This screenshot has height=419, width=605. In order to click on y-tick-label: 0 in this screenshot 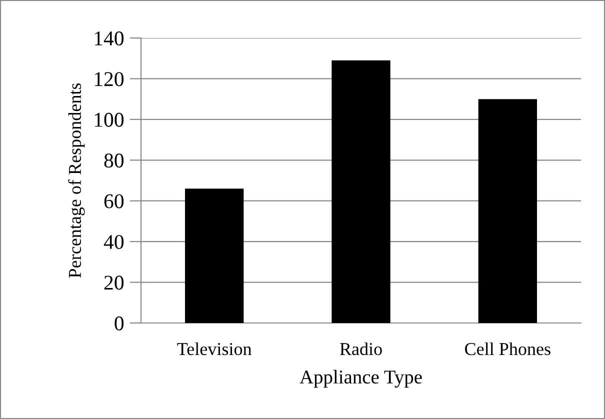, I will do `click(119, 323)`.